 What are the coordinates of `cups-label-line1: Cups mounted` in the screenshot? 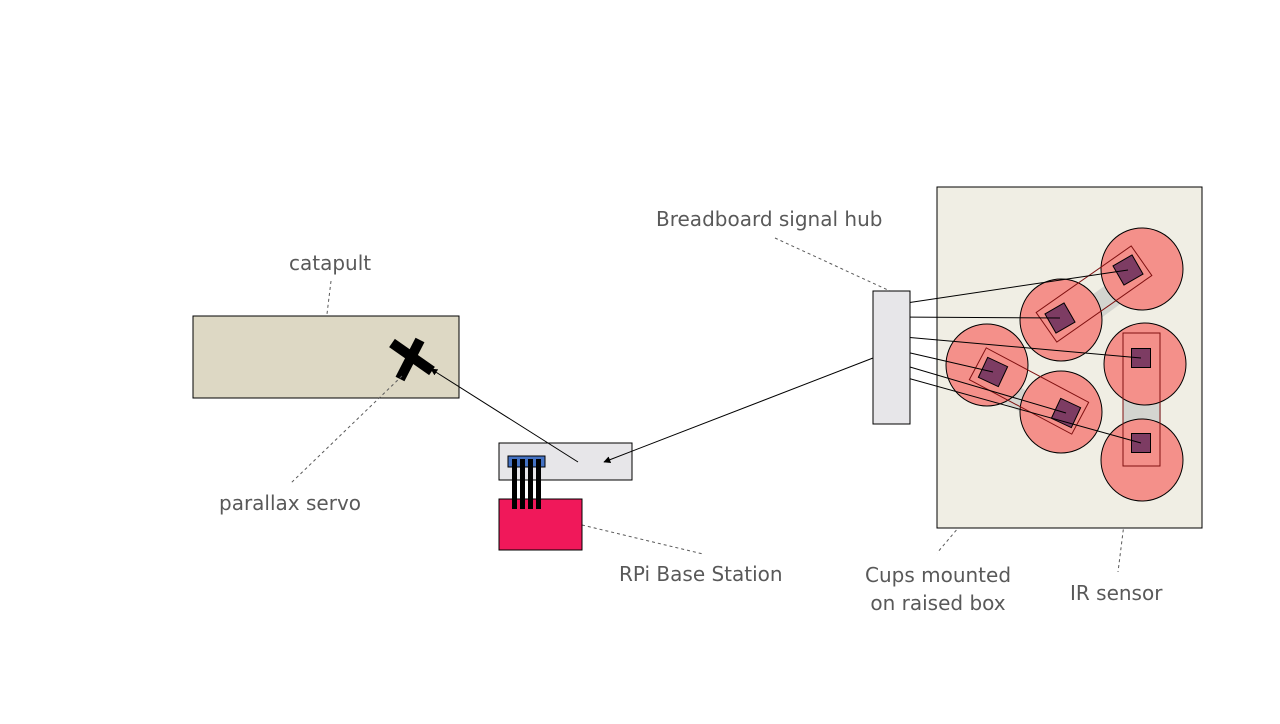 It's located at (938, 575).